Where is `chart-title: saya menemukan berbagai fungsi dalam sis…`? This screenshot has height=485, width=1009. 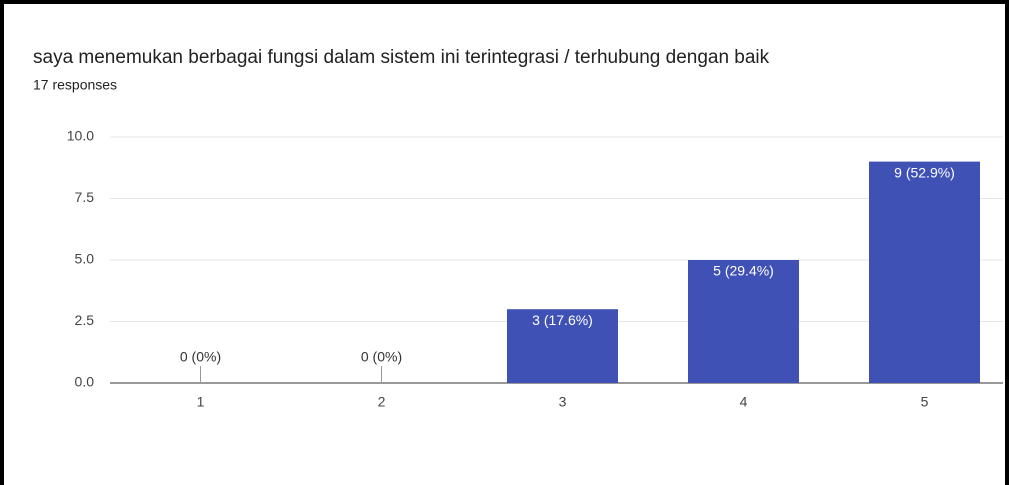 chart-title: saya menemukan berbagai fungsi dalam sis… is located at coordinates (401, 57).